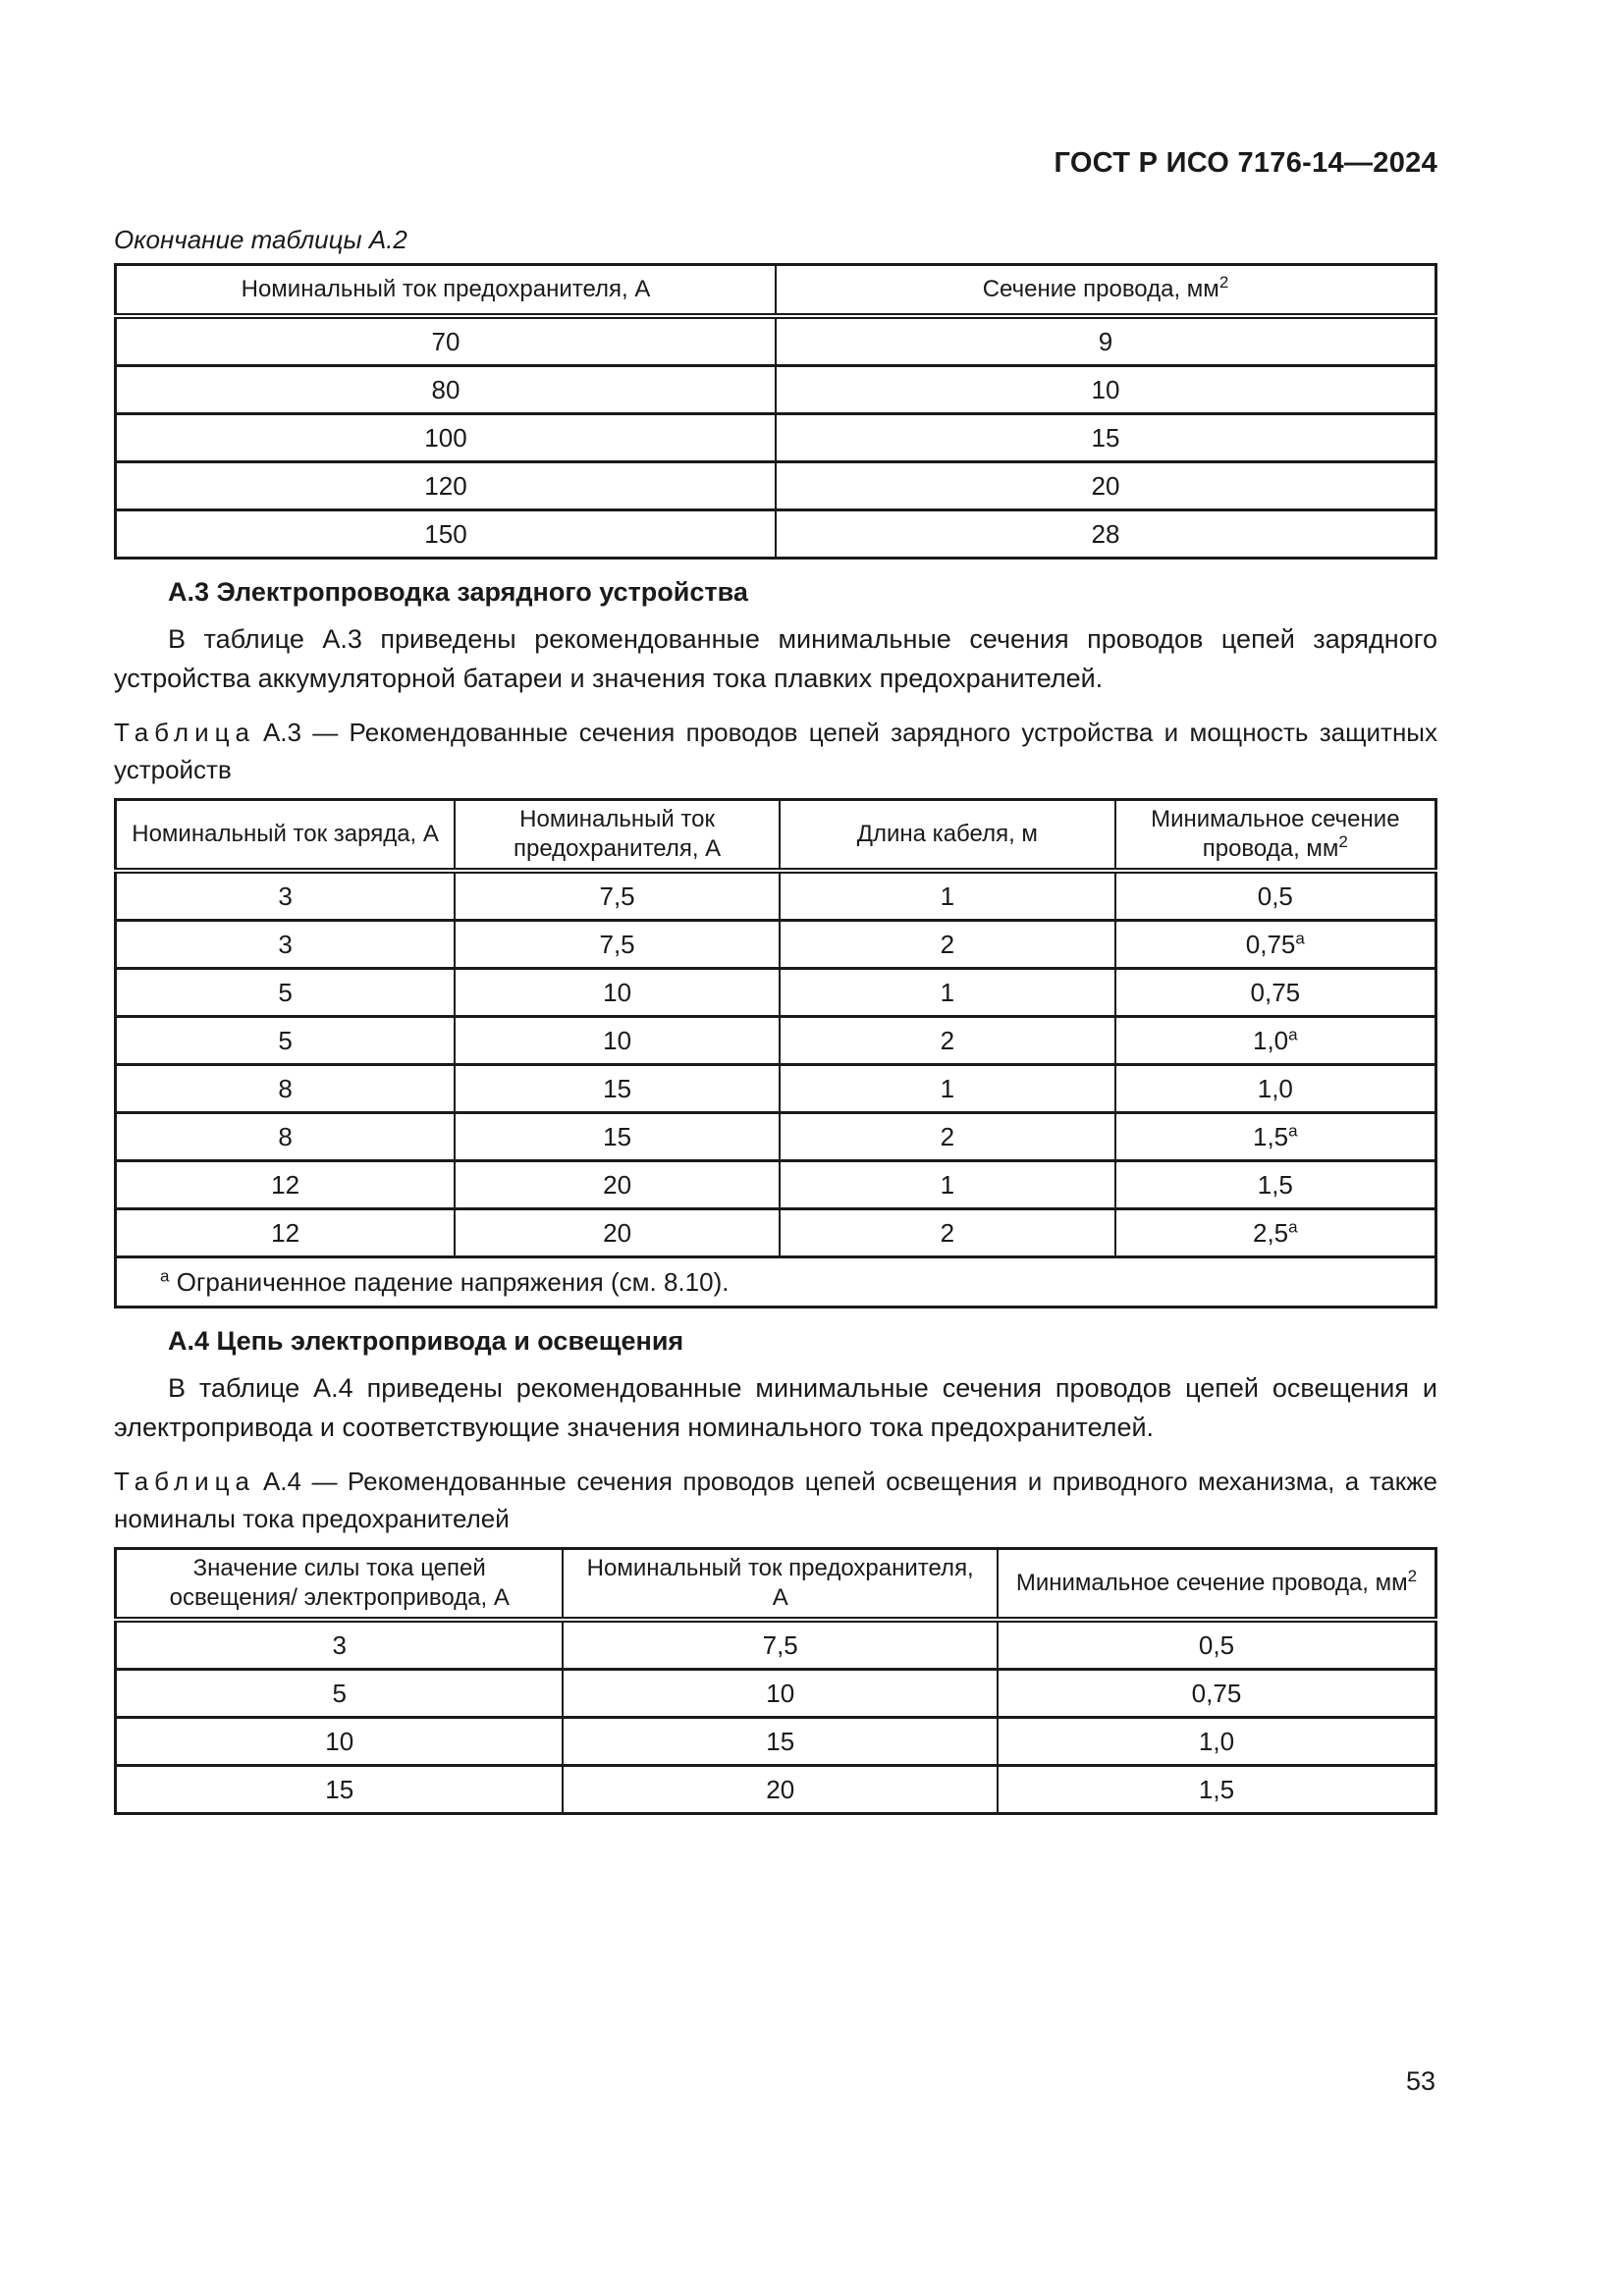 This screenshot has width=1624, height=2296. Describe the element at coordinates (1271, 1136) in the screenshot. I see `cell-value: 1,5` at that location.